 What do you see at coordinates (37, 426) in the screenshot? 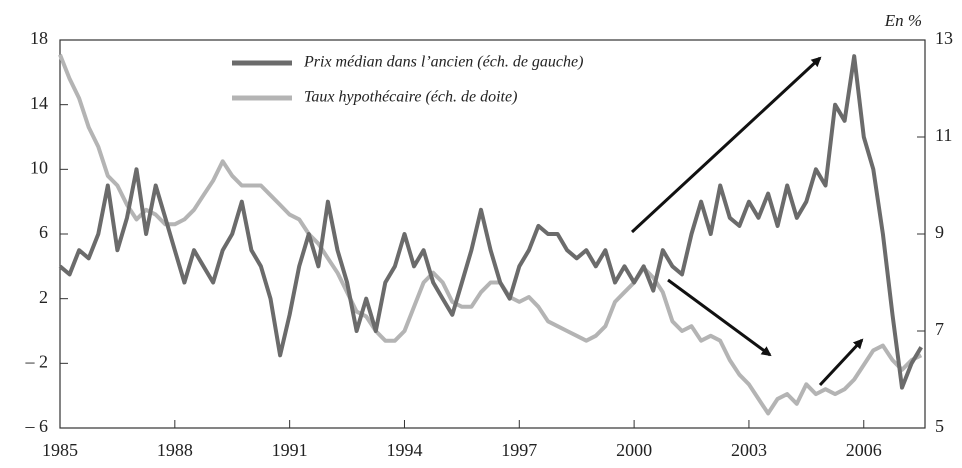
I see `y-tick-label: – 6` at bounding box center [37, 426].